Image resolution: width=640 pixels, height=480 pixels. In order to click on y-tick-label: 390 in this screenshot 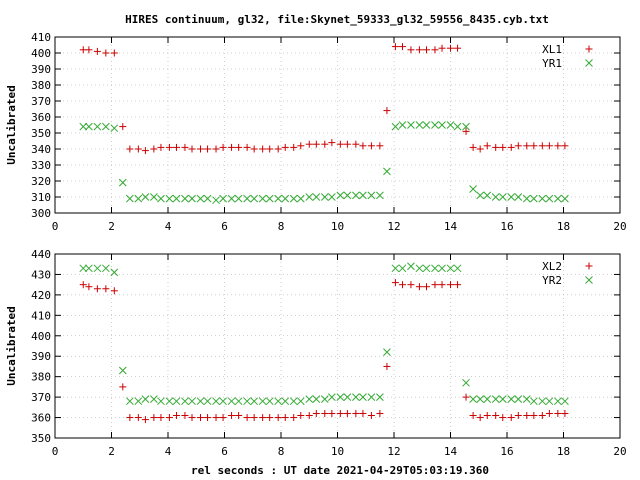, I will do `click(41, 356)`.